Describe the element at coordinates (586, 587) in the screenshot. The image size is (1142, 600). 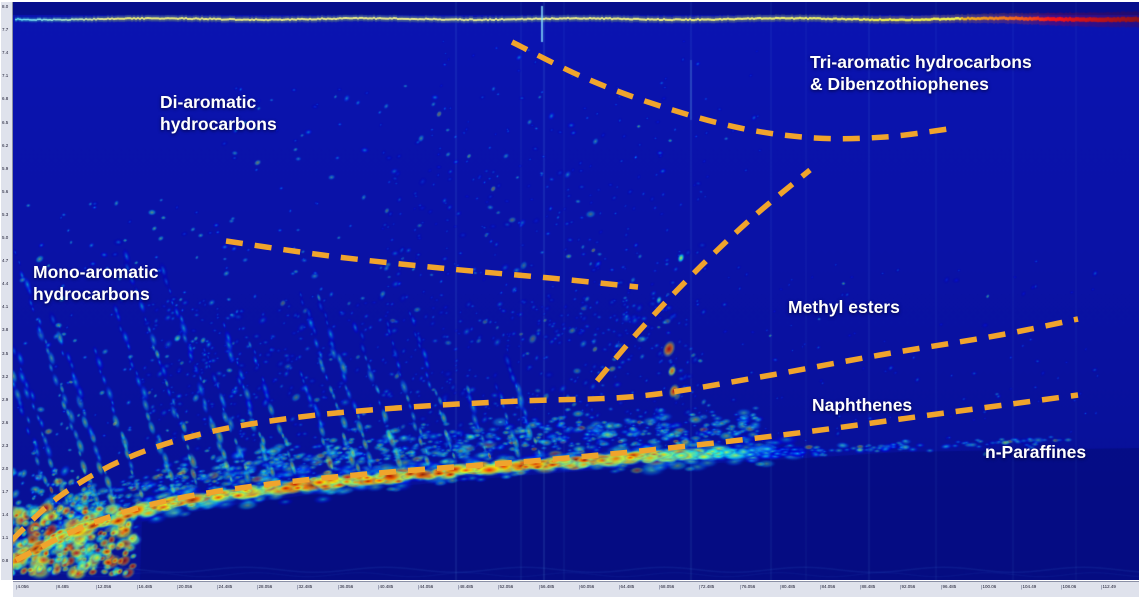
I see `x-tick-label: 60.056` at that location.